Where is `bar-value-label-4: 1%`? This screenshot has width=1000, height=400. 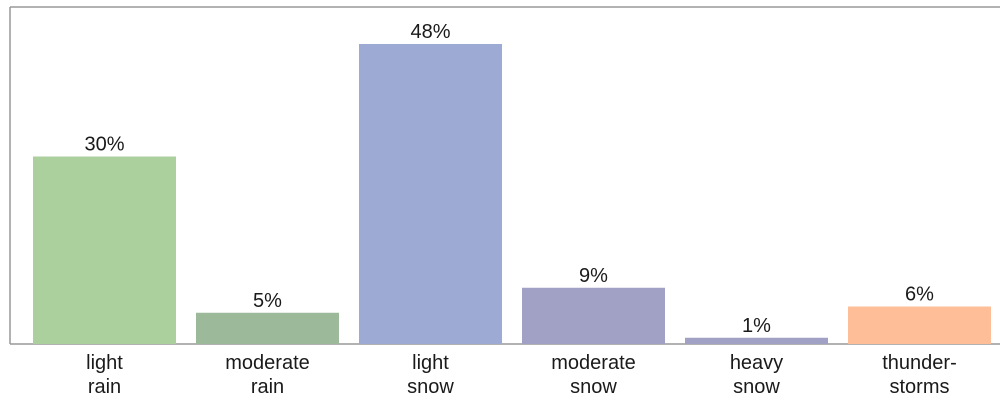 bar-value-label-4: 1% is located at coordinates (756, 326).